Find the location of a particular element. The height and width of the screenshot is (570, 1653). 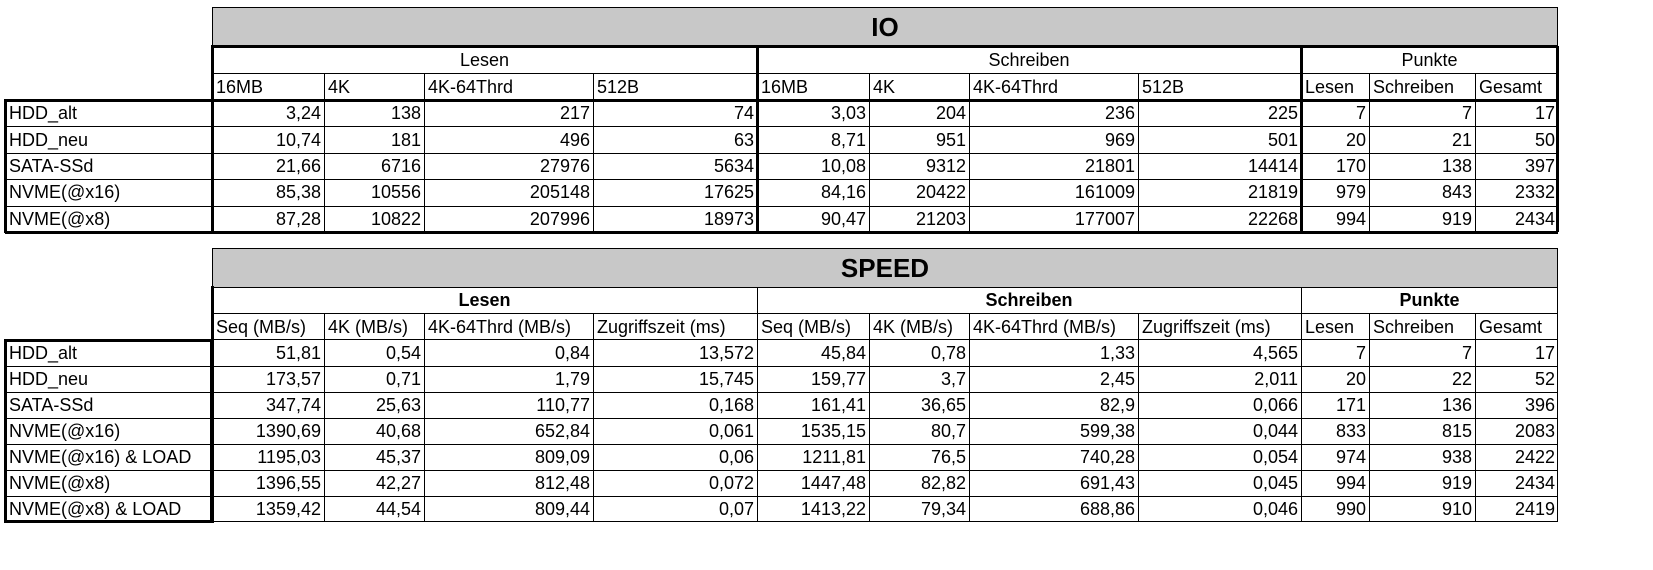

speed-table-cell: 79,34 is located at coordinates (943, 509).